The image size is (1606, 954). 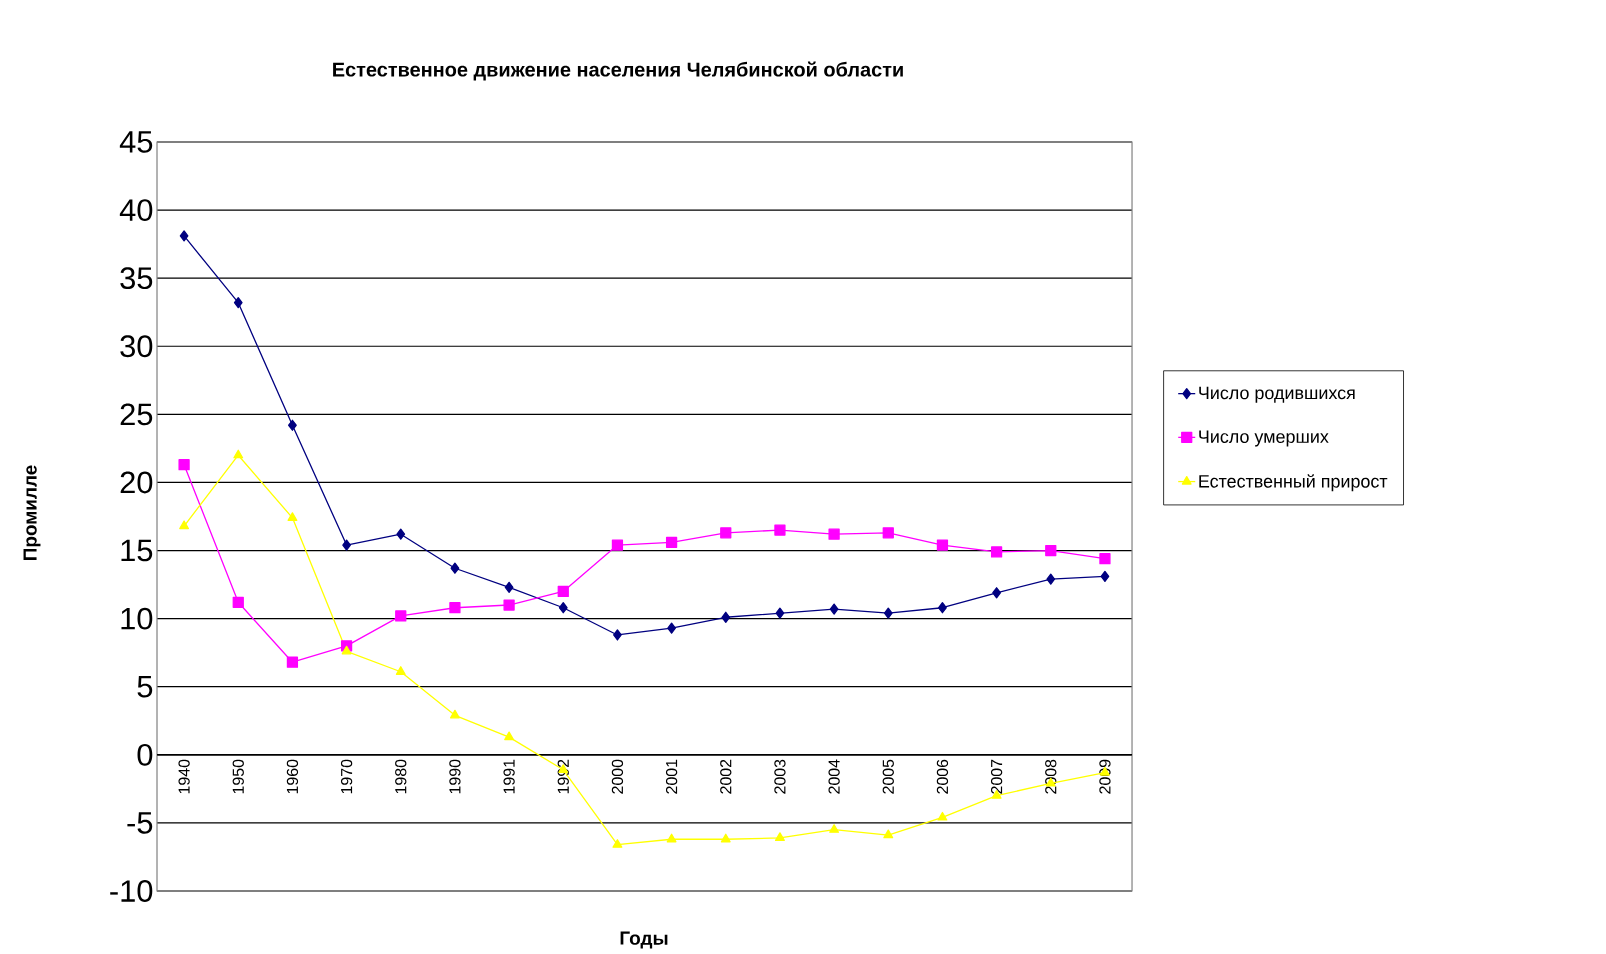 What do you see at coordinates (1277, 394) in the screenshot?
I see `legend-label: Число родившихся` at bounding box center [1277, 394].